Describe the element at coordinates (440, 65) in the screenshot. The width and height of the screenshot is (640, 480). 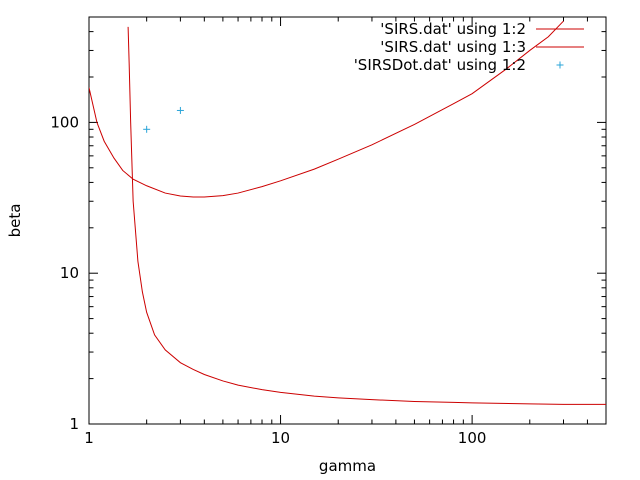
I see `legend-entry-label: 'SIRSDot.dat' using 1:2` at that location.